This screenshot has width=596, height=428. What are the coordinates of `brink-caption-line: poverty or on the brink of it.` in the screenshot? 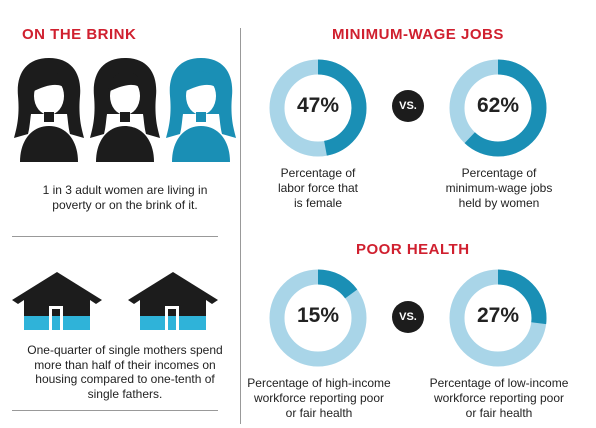 It's located at (125, 205).